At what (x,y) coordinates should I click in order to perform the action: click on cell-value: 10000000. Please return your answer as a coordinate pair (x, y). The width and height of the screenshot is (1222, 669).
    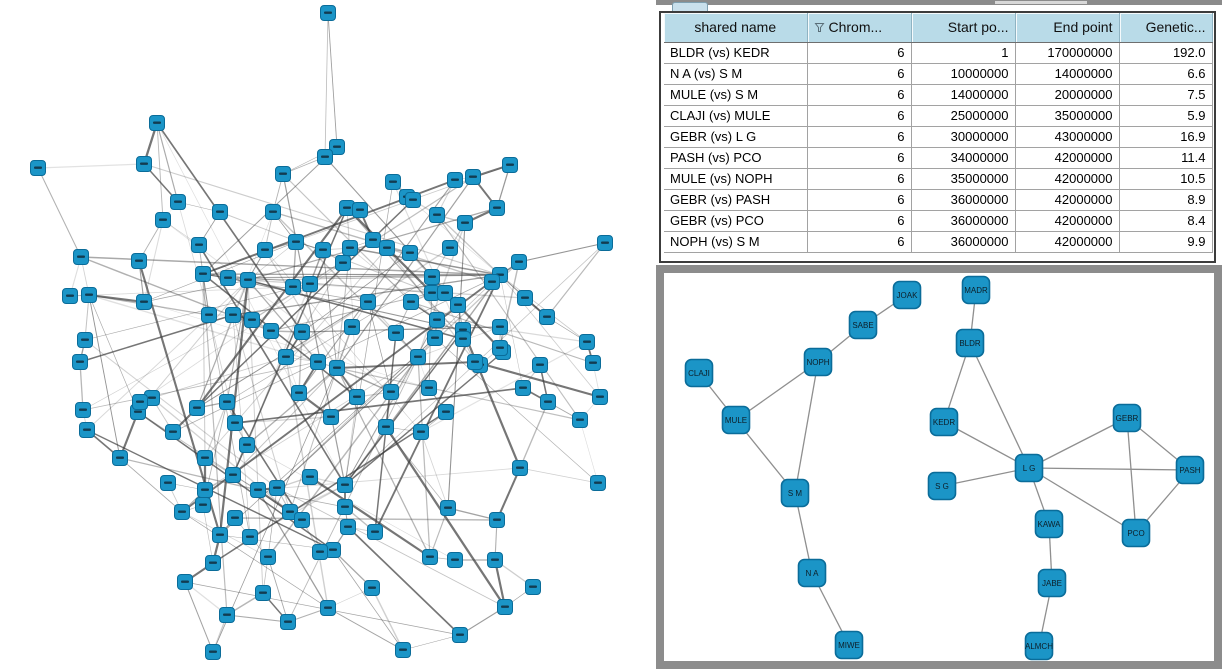
    Looking at the image, I should click on (963, 74).